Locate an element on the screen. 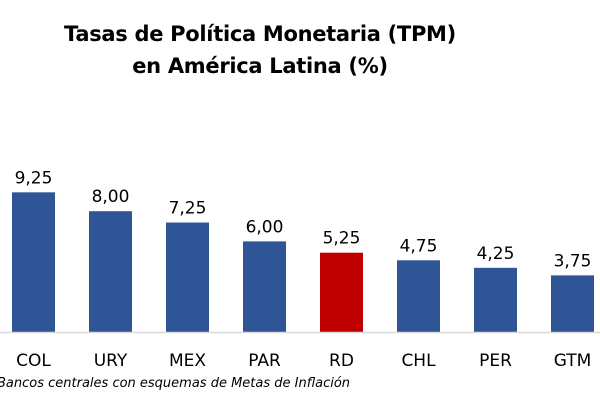  bar-per is located at coordinates (495, 299).